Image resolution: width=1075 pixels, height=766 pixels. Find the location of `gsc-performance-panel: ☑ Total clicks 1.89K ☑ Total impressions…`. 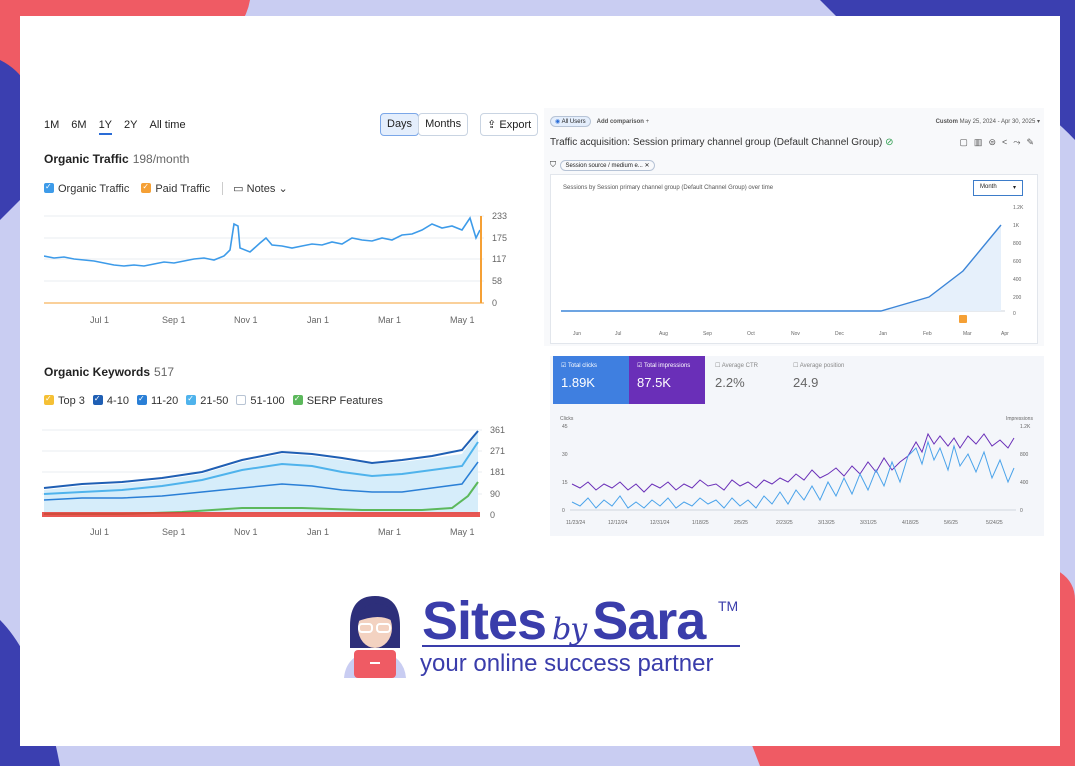

gsc-performance-panel: ☑ Total clicks 1.89K ☑ Total impressions… is located at coordinates (797, 446).